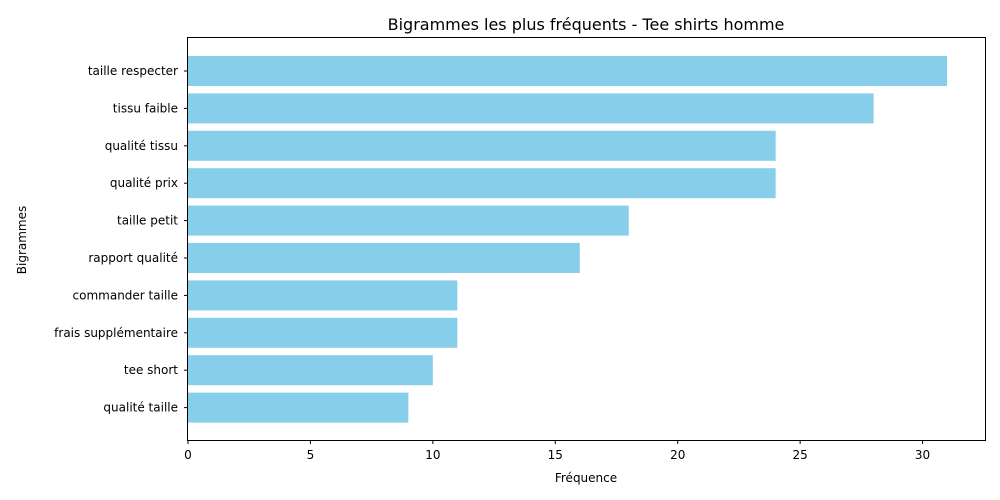 This screenshot has height=500, width=1000. I want to click on y-tick-label: qualité prix, so click(144, 183).